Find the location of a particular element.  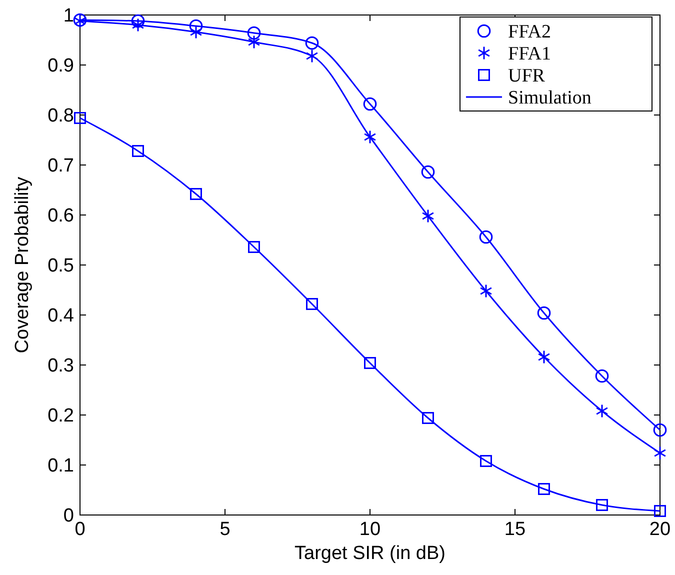

y-tick-label: 0.9 is located at coordinates (61, 66).